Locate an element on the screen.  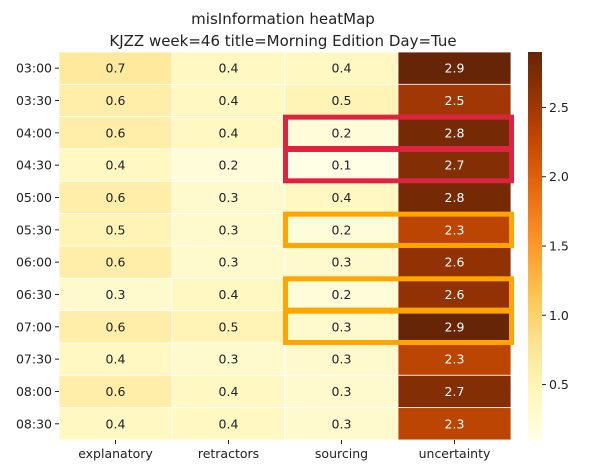
heatmap-cell-05-30-sourcing is located at coordinates (341, 230).